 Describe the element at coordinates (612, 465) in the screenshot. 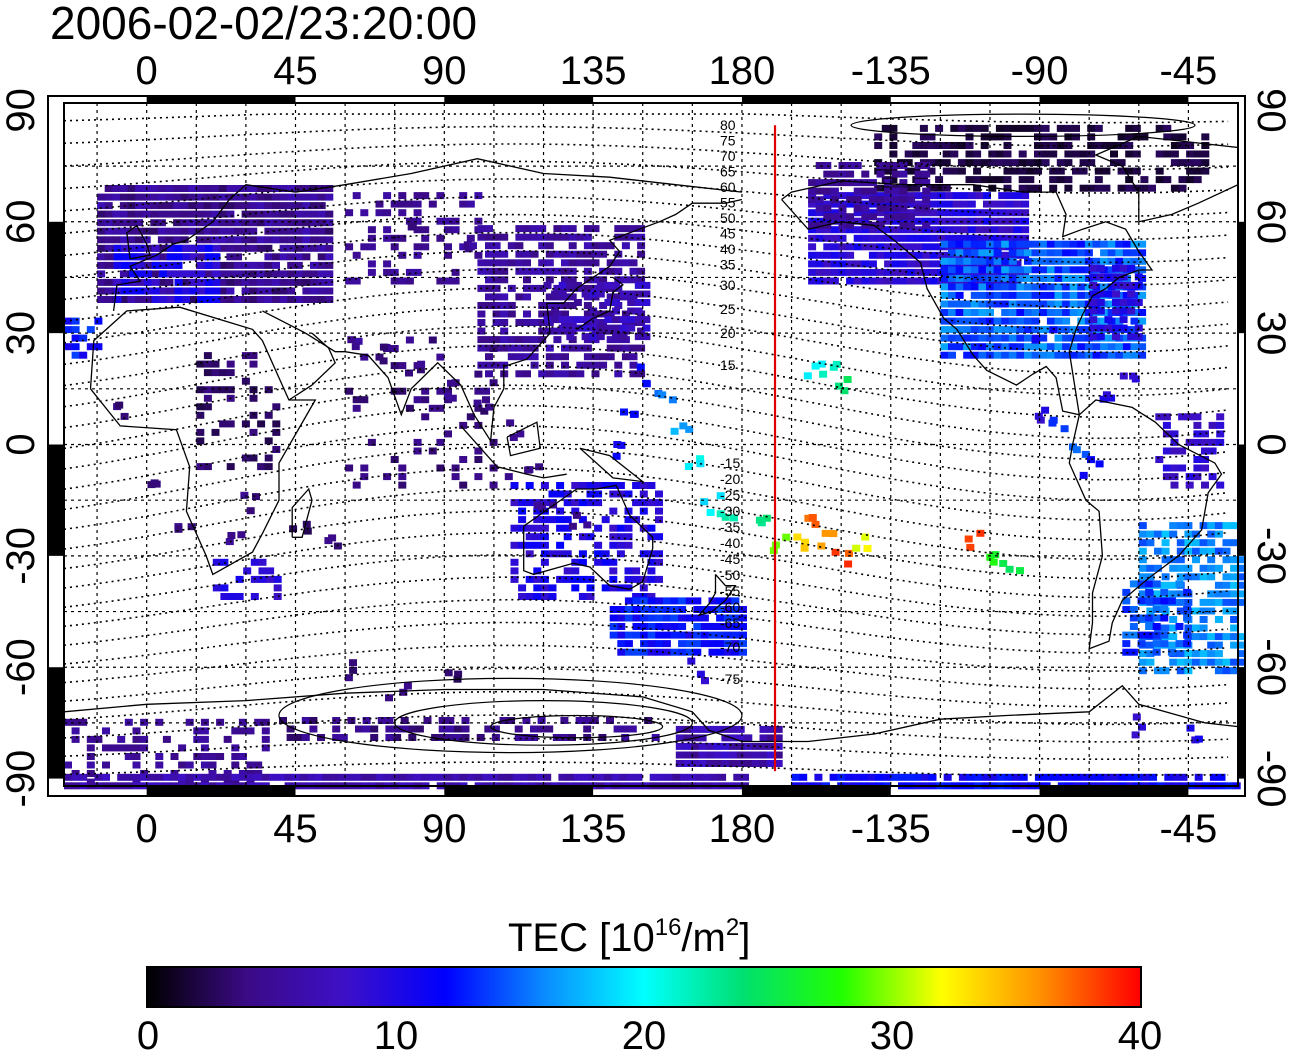

I see `coastline` at that location.